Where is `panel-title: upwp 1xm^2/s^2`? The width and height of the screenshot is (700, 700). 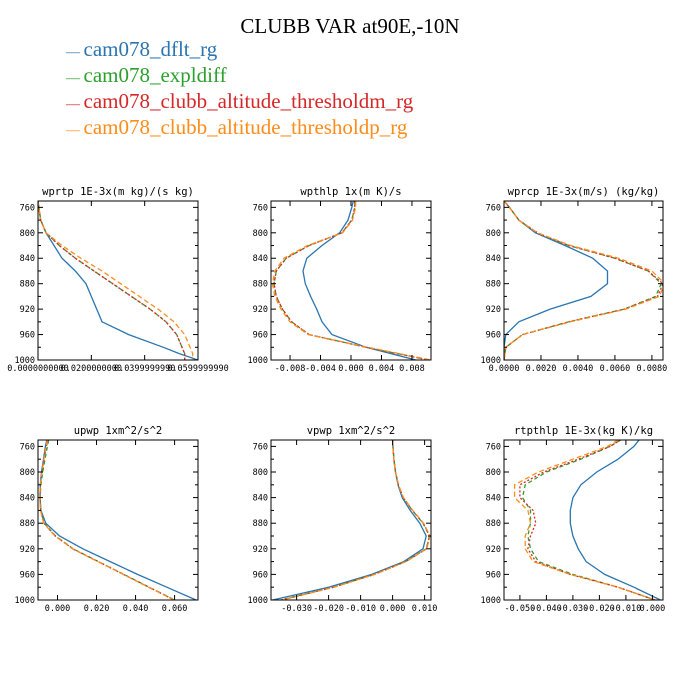 panel-title: upwp 1xm^2/s^2 is located at coordinates (118, 431).